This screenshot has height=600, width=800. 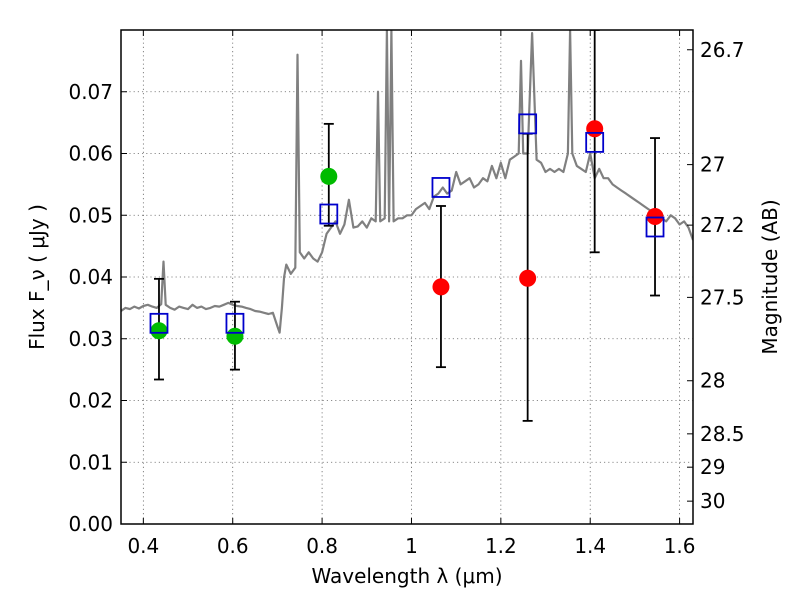 I want to click on y2-tick-label: 28, so click(x=712, y=381).